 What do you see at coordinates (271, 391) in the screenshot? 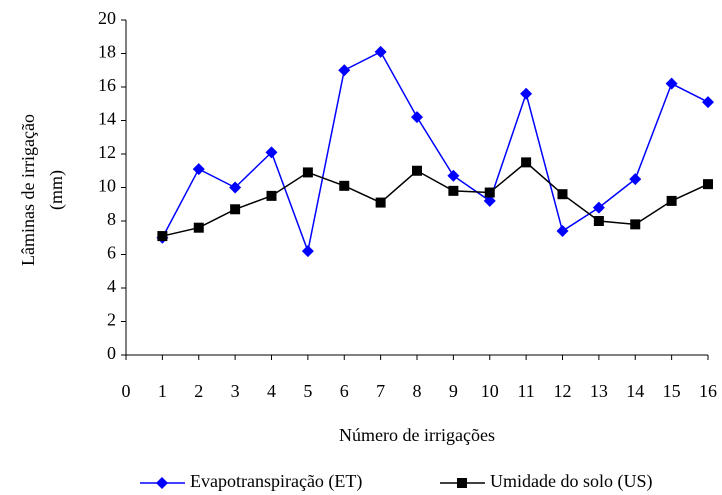
I see `x-tick-label: 4` at bounding box center [271, 391].